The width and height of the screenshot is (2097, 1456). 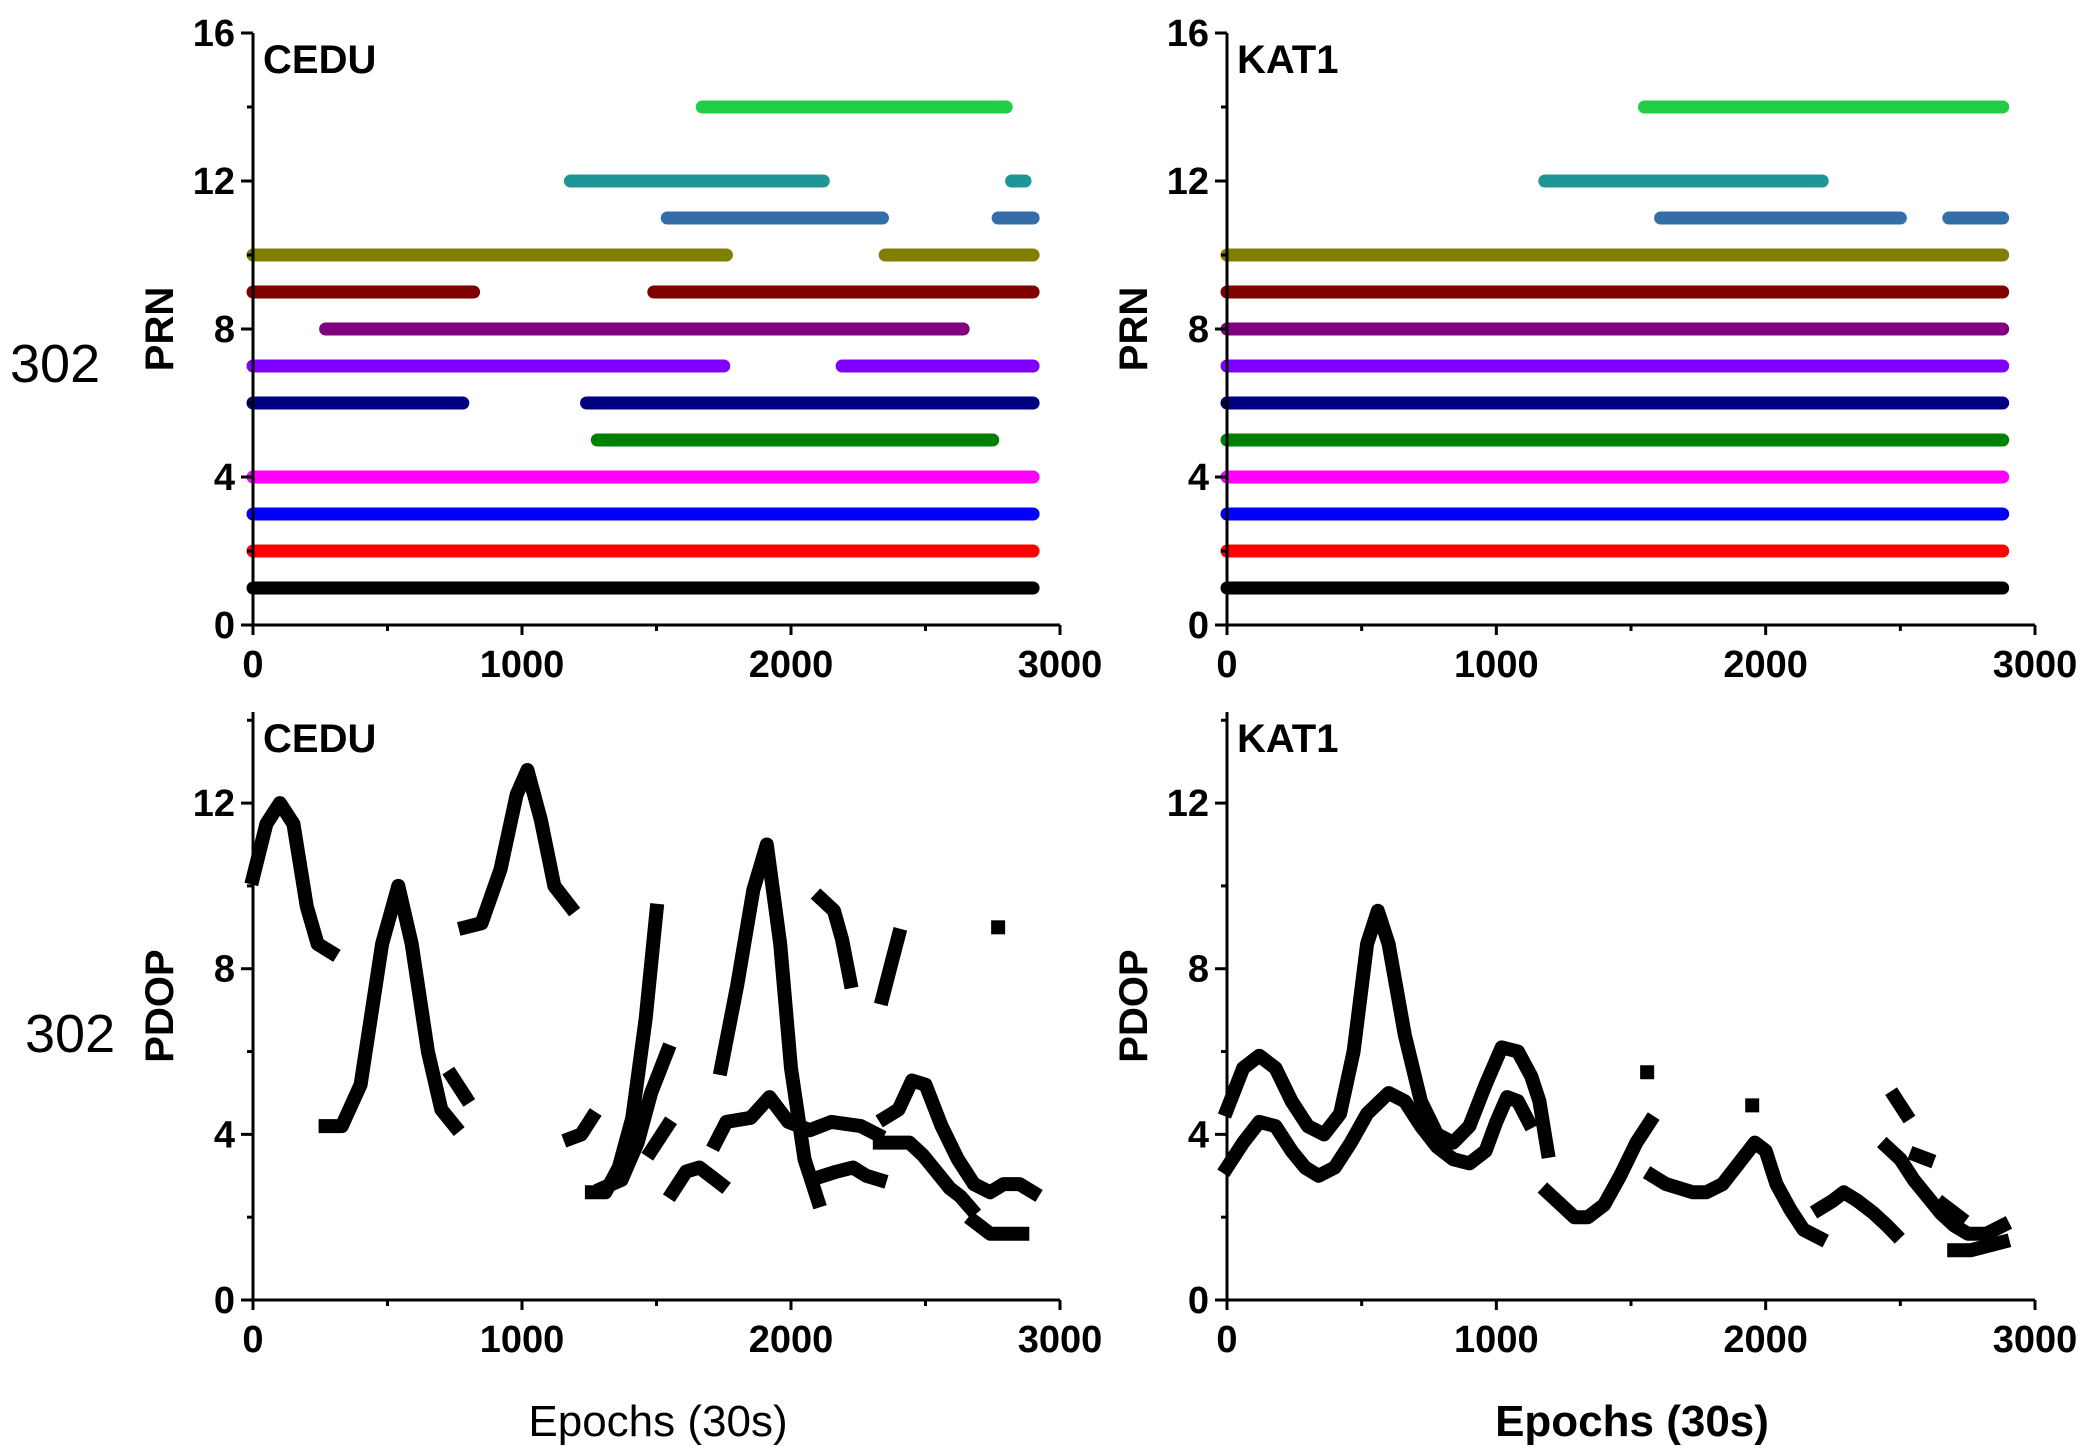 What do you see at coordinates (55, 364) in the screenshot?
I see `row-label-top: 302` at bounding box center [55, 364].